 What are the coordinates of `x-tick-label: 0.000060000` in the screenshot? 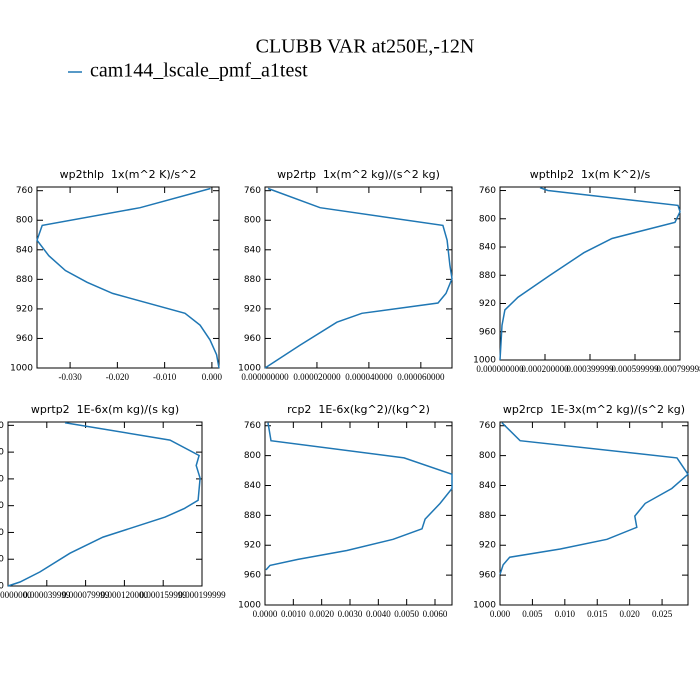 It's located at (421, 377).